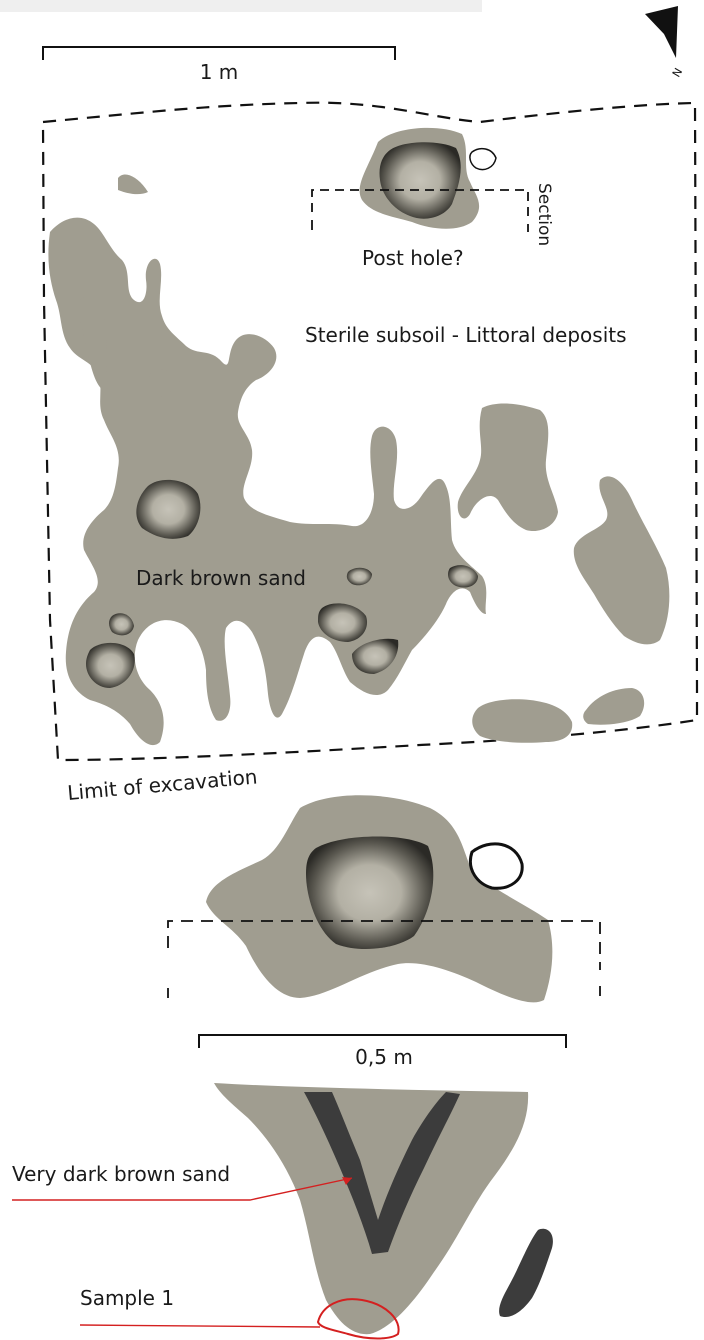 This screenshot has width=704, height=1340. Describe the element at coordinates (665, 43) in the screenshot. I see `north-arrow-icon: N` at that location.